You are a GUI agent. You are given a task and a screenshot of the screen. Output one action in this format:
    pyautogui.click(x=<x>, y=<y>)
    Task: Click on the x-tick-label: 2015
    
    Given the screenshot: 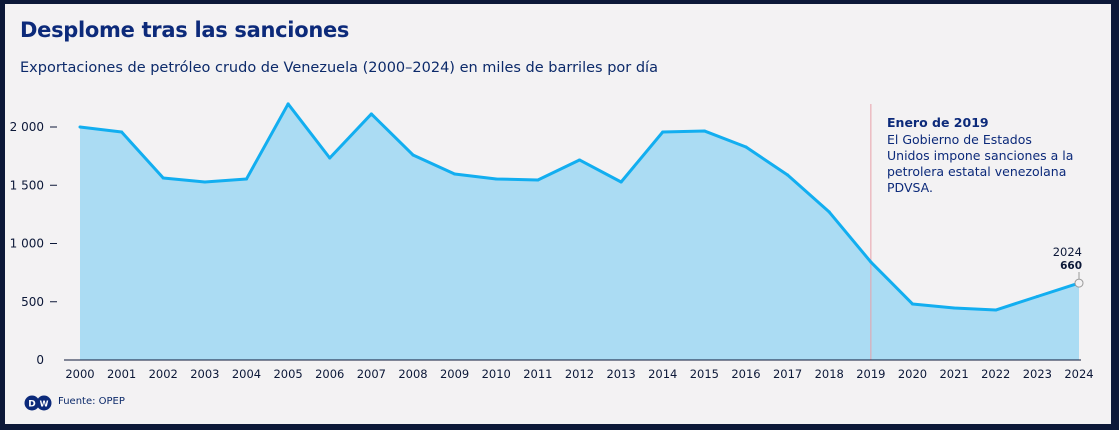 What is the action you would take?
    pyautogui.click(x=704, y=374)
    